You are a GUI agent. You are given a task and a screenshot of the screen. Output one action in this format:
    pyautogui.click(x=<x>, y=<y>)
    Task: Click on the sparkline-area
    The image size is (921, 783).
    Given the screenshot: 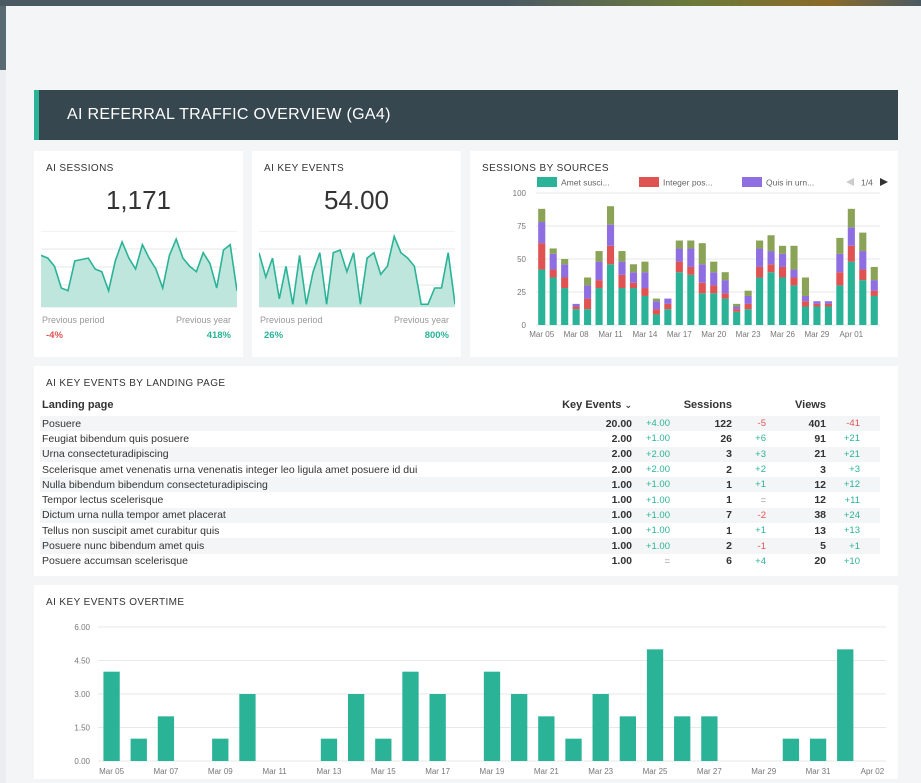 What is the action you would take?
    pyautogui.click(x=139, y=273)
    